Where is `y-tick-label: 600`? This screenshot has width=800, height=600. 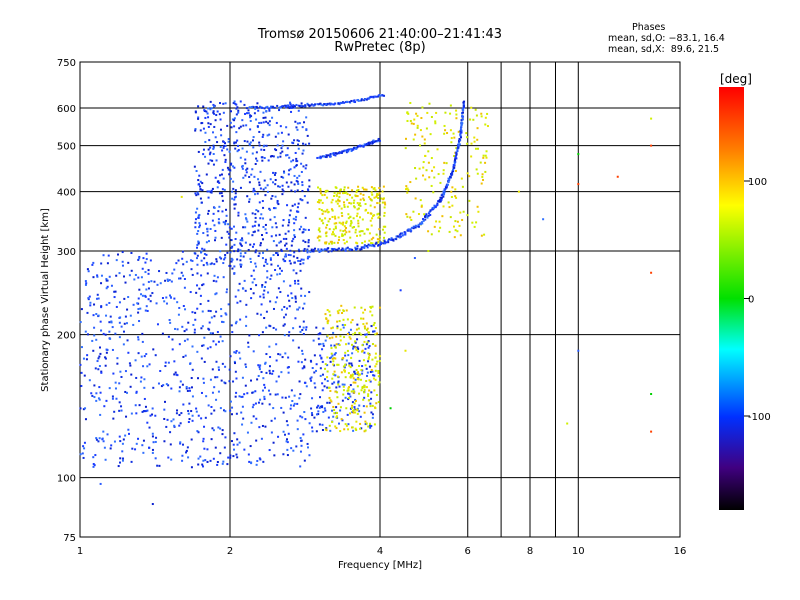 y-tick-label: 600 is located at coordinates (66, 109).